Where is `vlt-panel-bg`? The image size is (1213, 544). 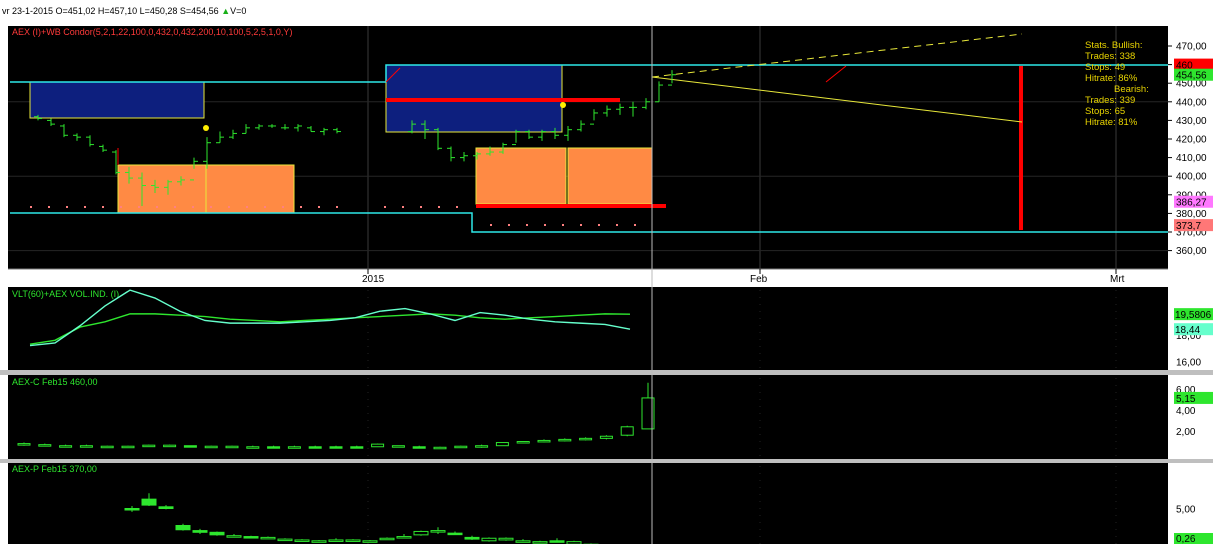
vlt-panel-bg is located at coordinates (588, 328).